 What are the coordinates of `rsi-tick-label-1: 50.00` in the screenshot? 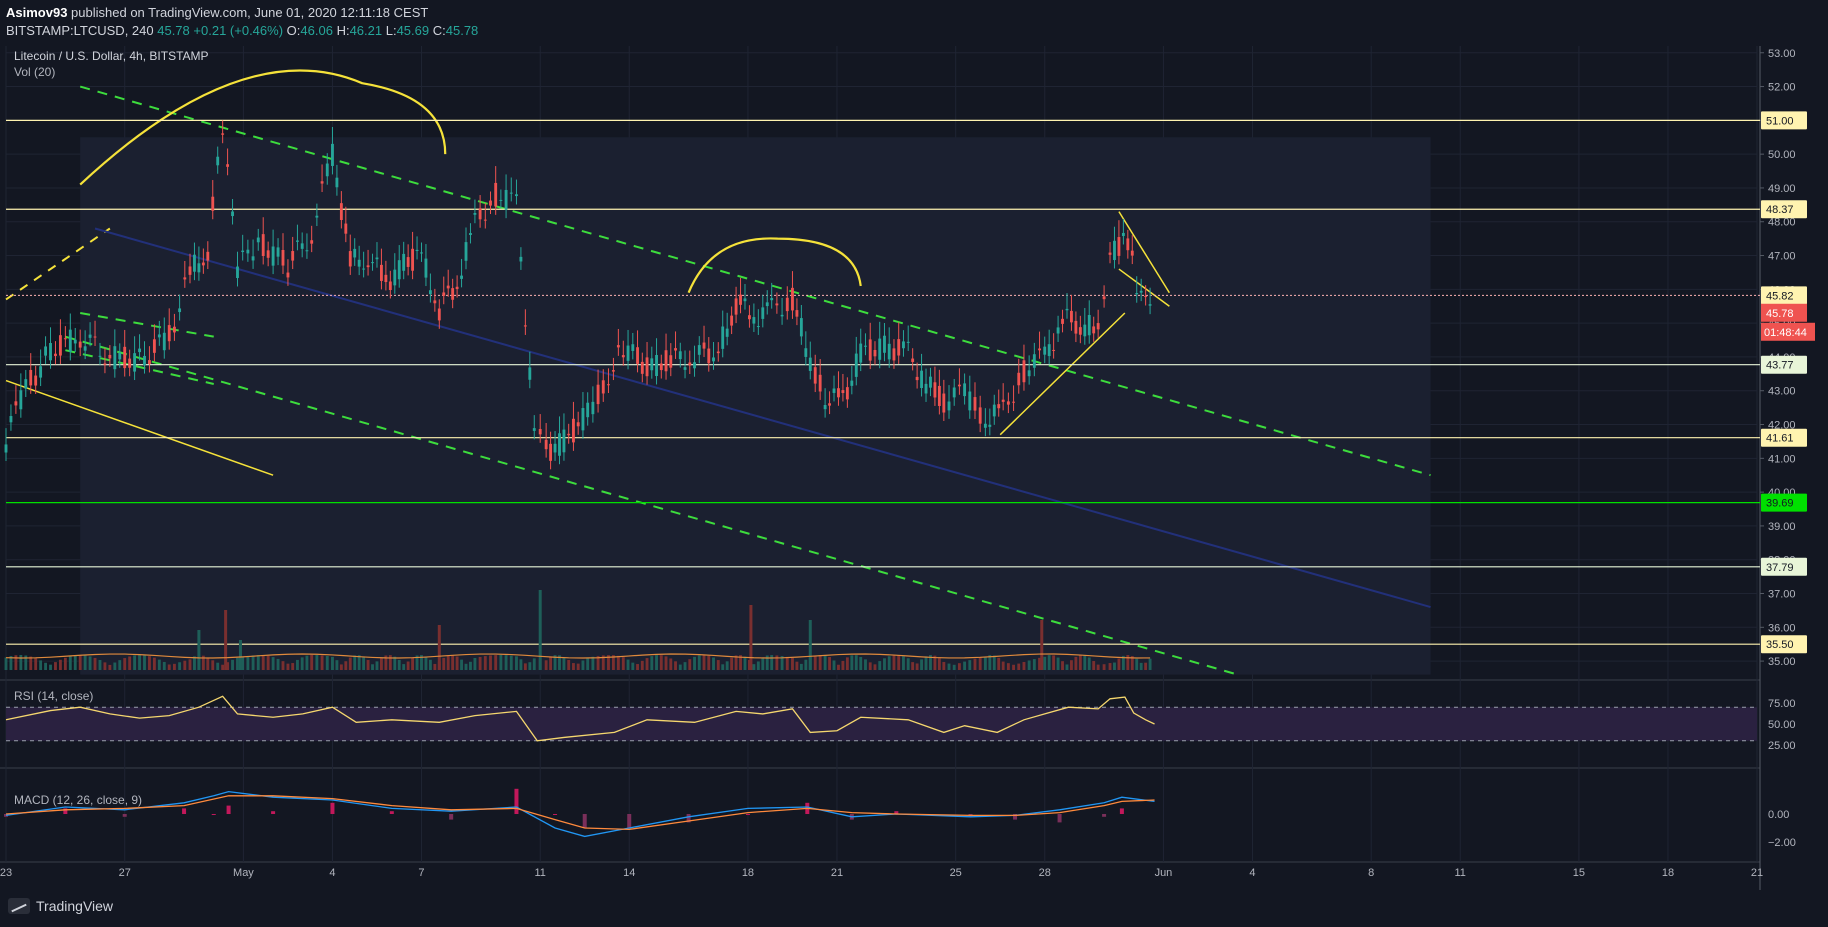 It's located at (1782, 725).